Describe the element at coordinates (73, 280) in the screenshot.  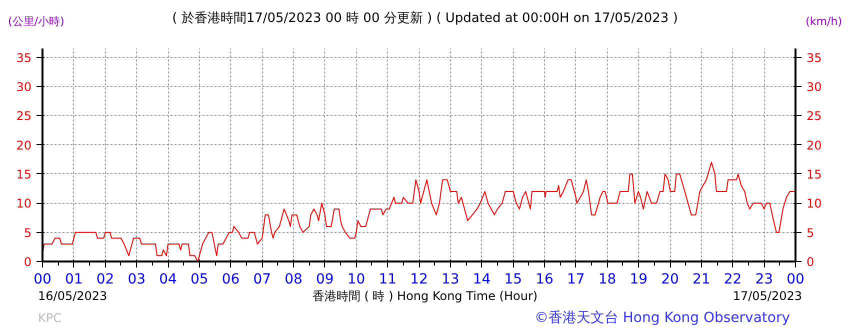
I see `x-tick-label: 01` at that location.